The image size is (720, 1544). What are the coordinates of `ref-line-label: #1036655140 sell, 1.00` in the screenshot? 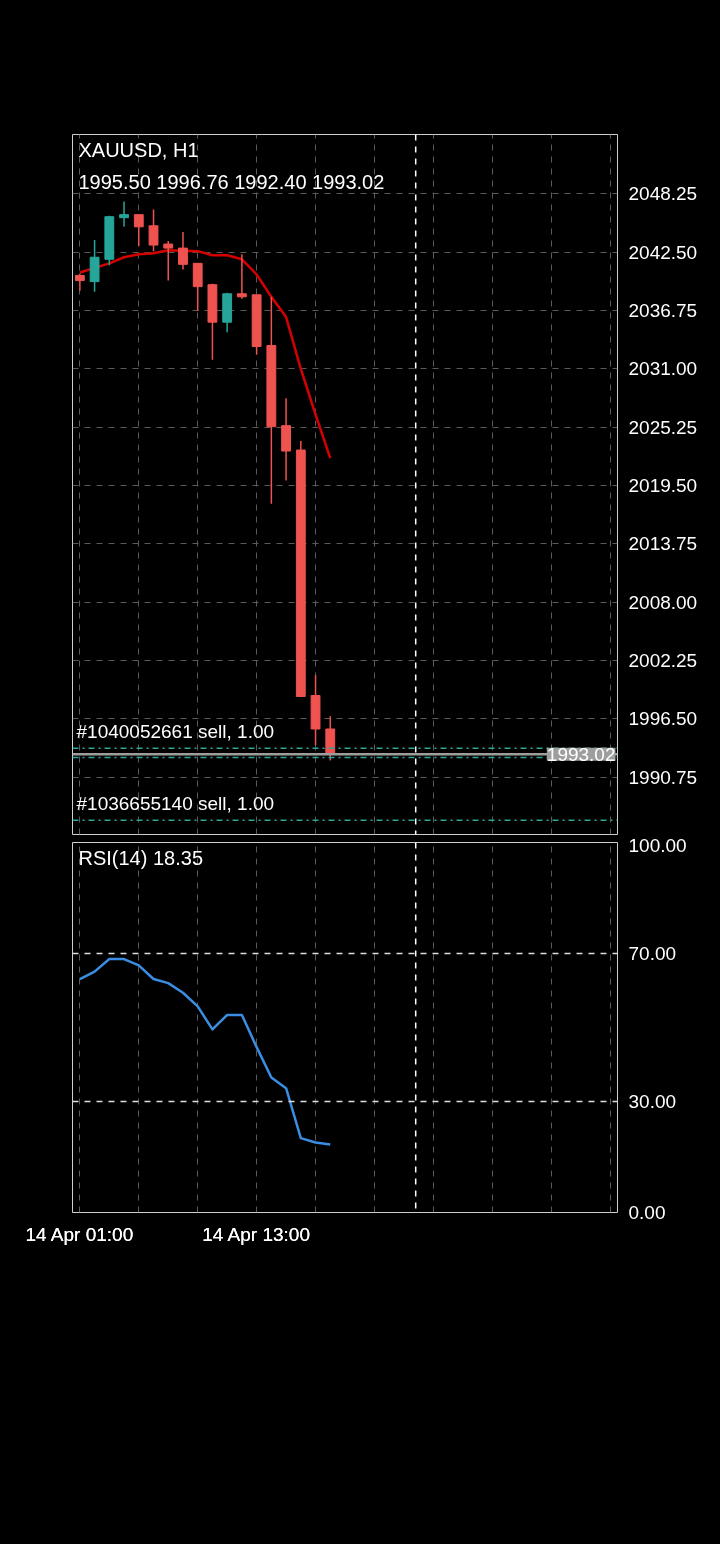 It's located at (175, 804).